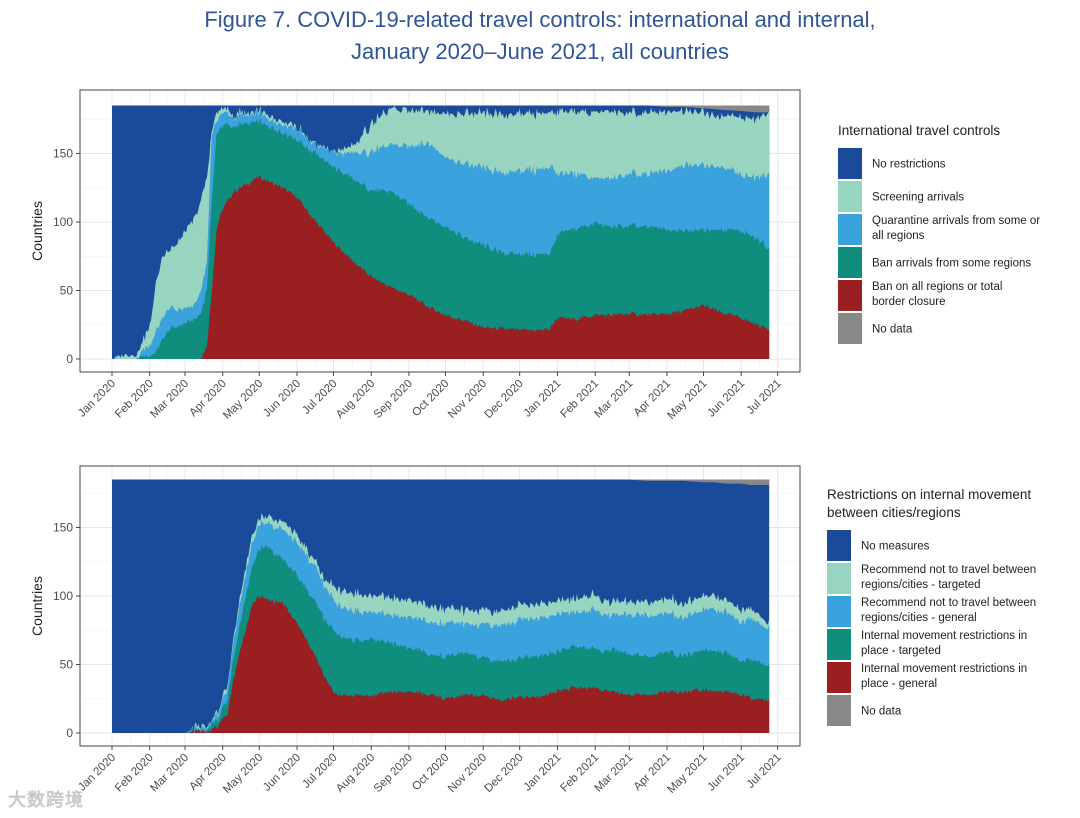 The width and height of the screenshot is (1080, 818). I want to click on legend-label-line: border closure, so click(909, 302).